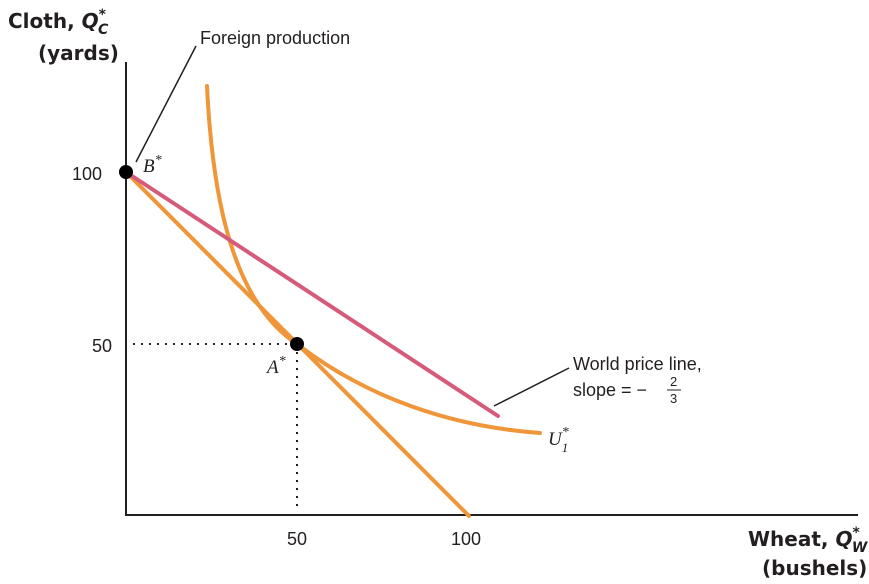 The width and height of the screenshot is (869, 584). Describe the element at coordinates (297, 344) in the screenshot. I see `point-a-star` at that location.